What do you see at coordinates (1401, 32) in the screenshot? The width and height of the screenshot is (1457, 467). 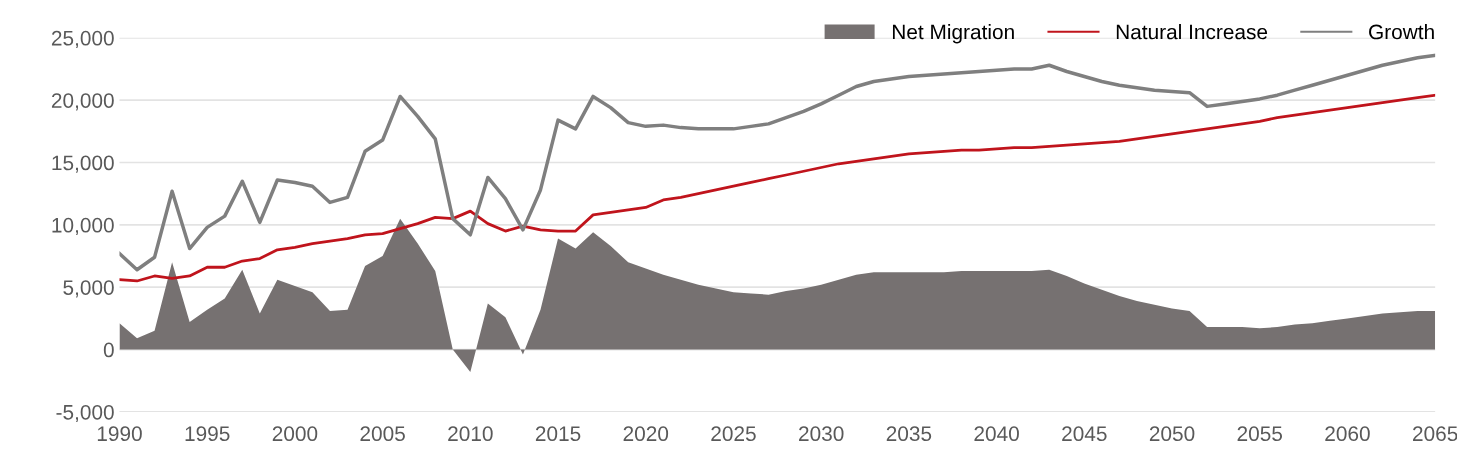 I see `legend-label: Growth` at bounding box center [1401, 32].